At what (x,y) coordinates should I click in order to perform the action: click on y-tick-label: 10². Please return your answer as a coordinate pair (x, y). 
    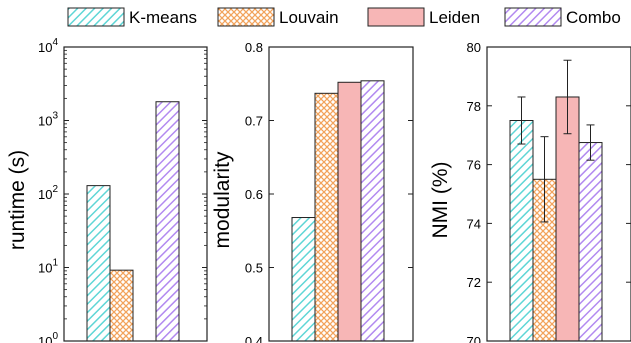
    Looking at the image, I should click on (48, 193).